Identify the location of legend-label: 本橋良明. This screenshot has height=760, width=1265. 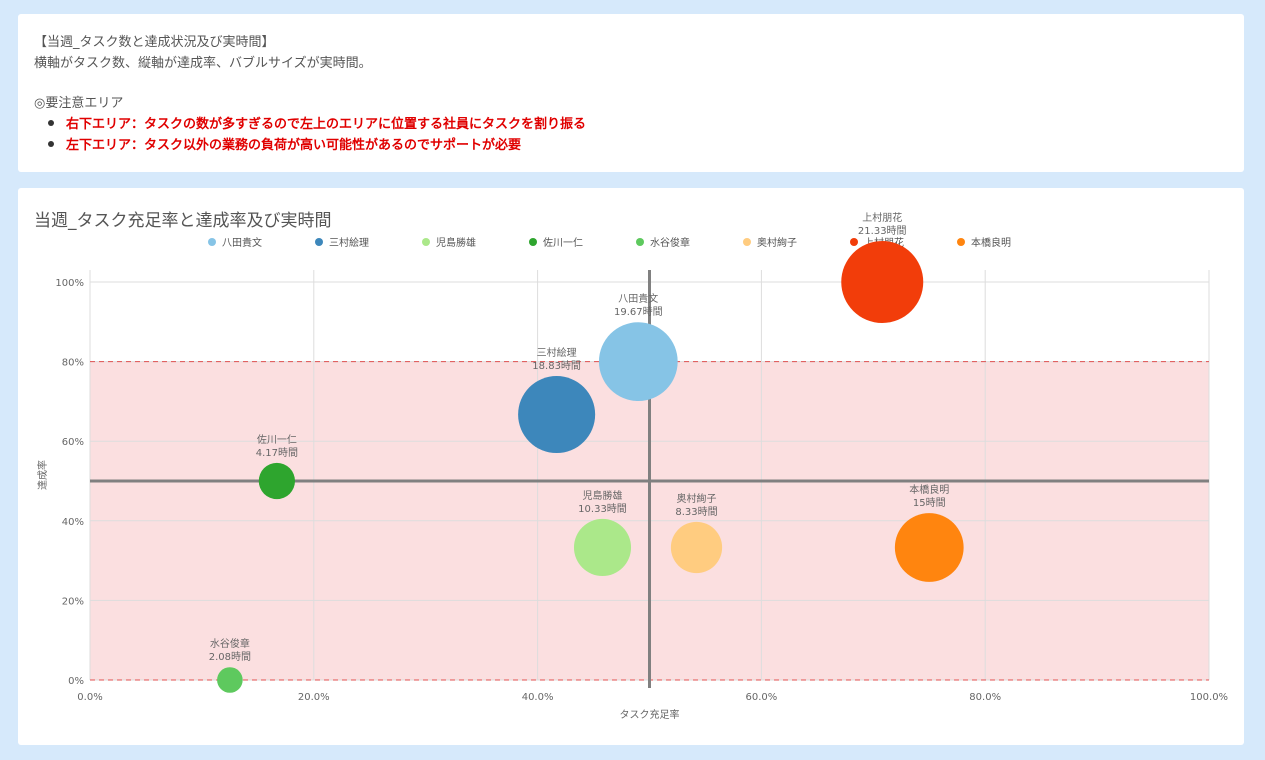
(991, 243).